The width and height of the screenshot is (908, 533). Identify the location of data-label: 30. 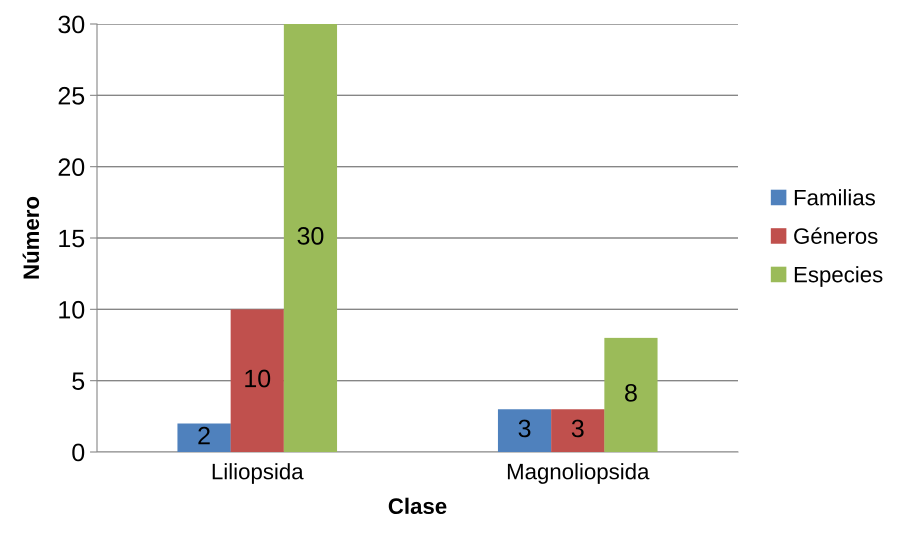
(311, 236).